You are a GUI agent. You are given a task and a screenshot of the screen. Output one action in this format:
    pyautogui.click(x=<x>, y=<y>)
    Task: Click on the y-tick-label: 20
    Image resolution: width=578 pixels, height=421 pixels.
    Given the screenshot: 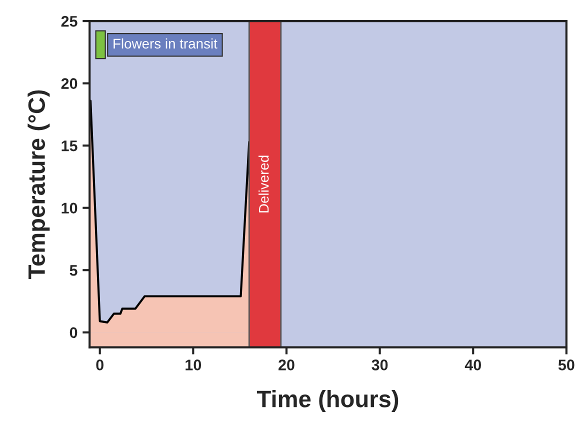 What is the action you would take?
    pyautogui.click(x=69, y=83)
    